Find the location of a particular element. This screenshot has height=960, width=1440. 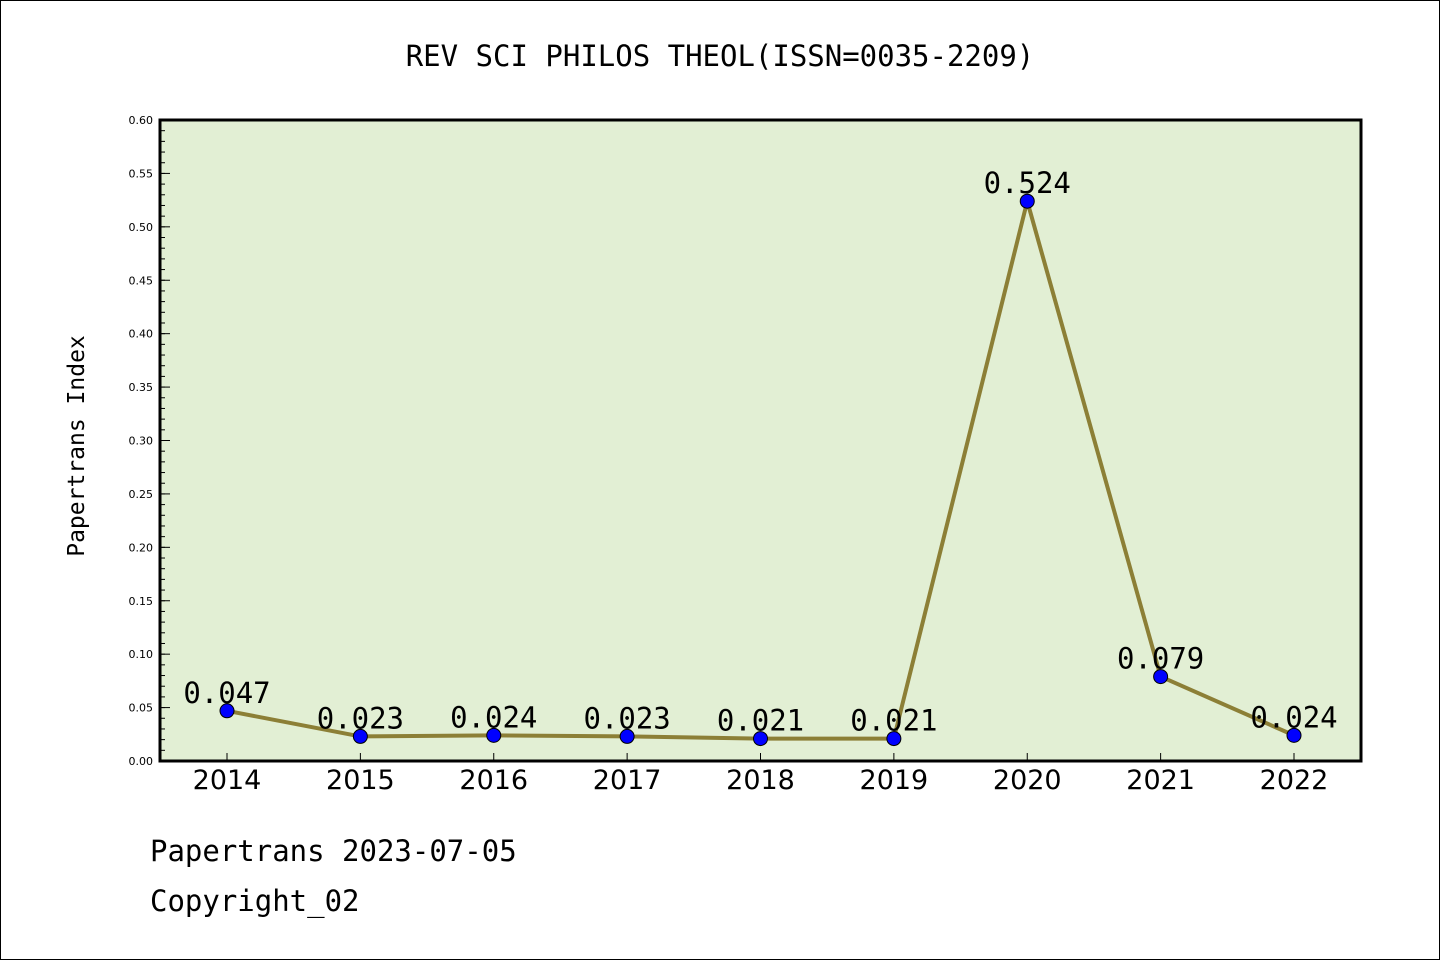

x-tick-label: 2021 is located at coordinates (1160, 780).